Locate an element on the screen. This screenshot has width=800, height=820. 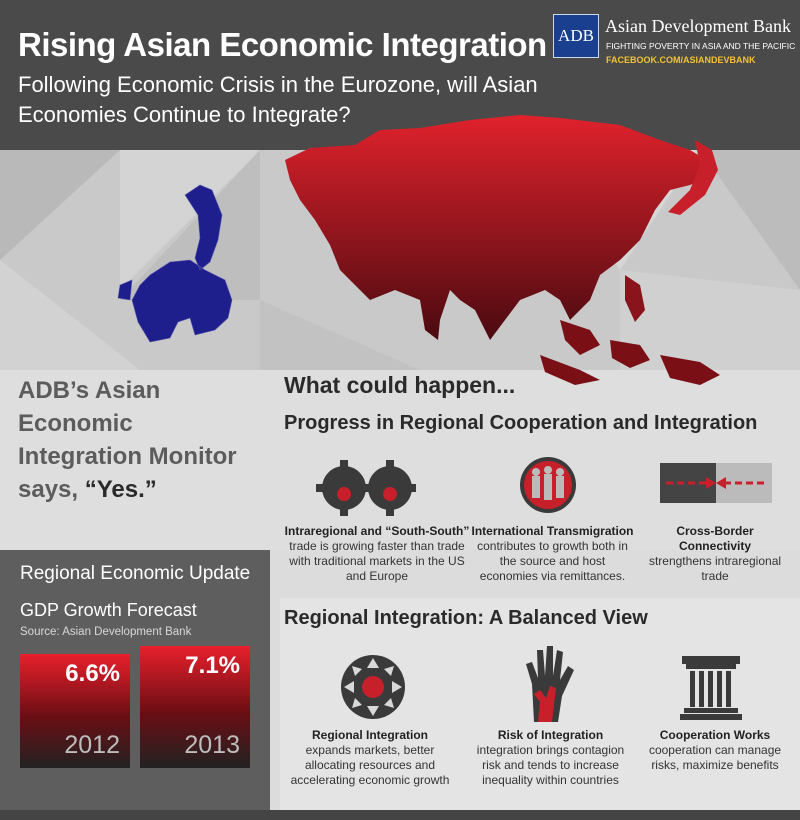
balanced-title: Regional Integration: A Balanced View is located at coordinates (466, 618).